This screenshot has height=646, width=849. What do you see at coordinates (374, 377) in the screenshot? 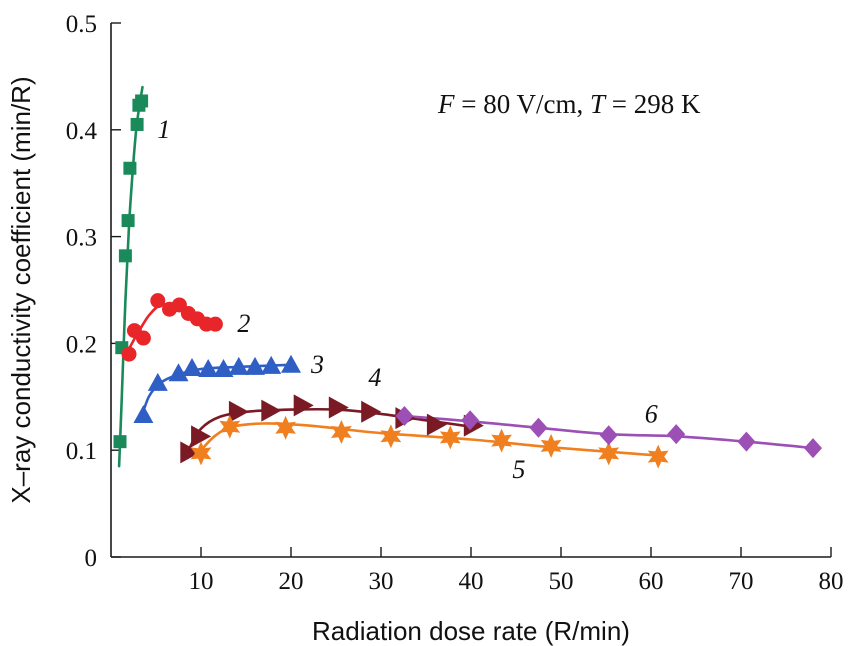
I see `series-4-label: 4` at bounding box center [374, 377].